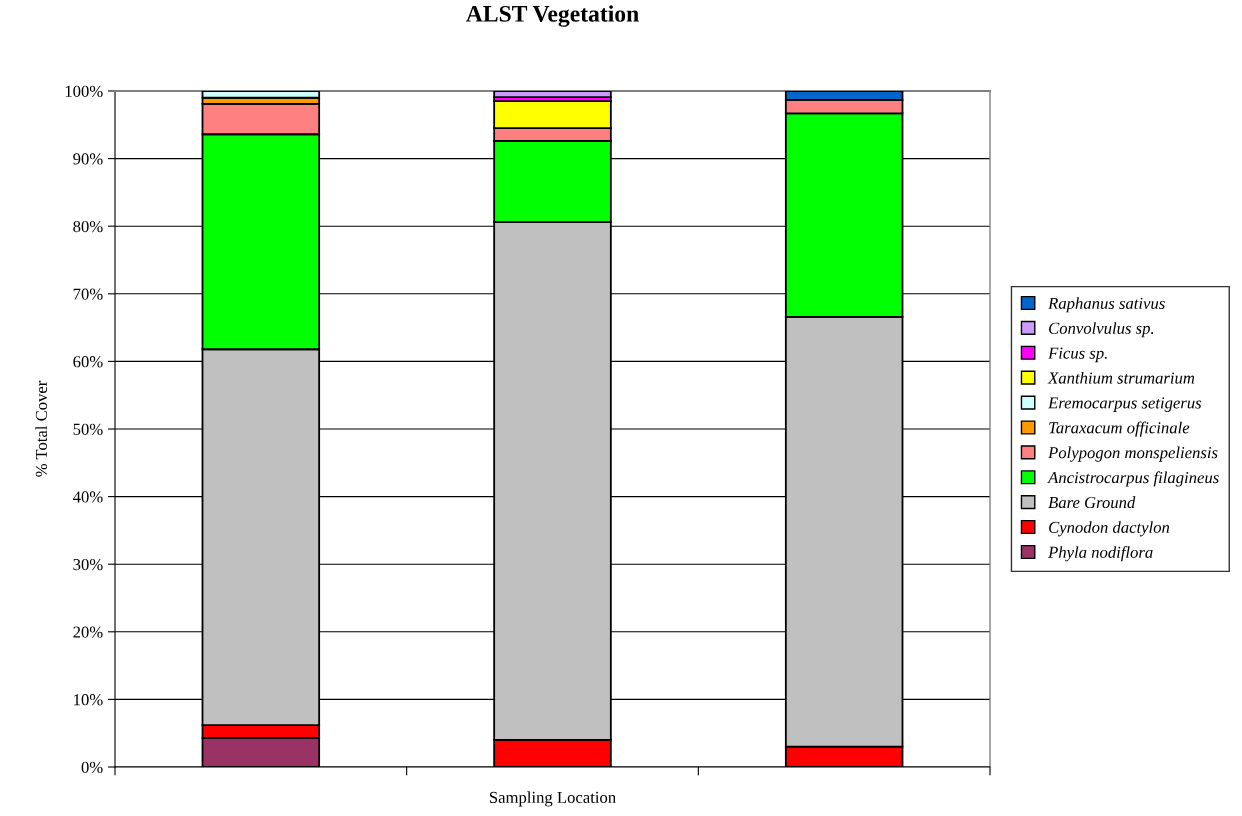 This screenshot has width=1242, height=816. I want to click on legend-label: Cynodon dactylon, so click(1109, 529).